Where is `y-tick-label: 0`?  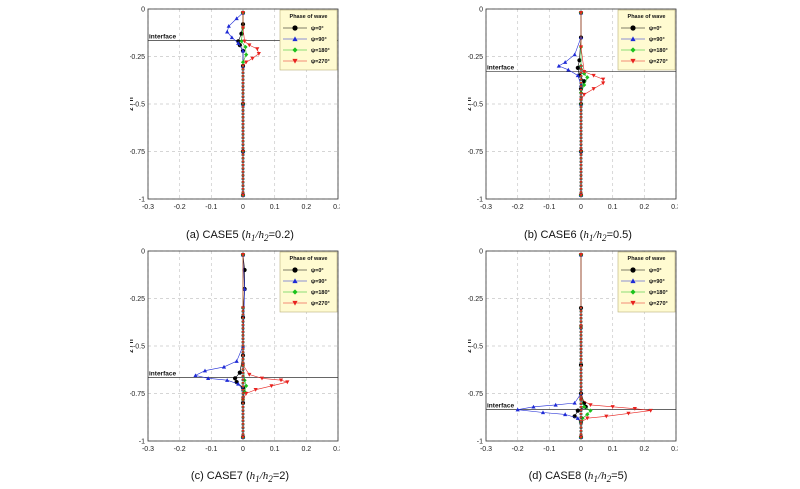 y-tick-label: 0 is located at coordinates (143, 10).